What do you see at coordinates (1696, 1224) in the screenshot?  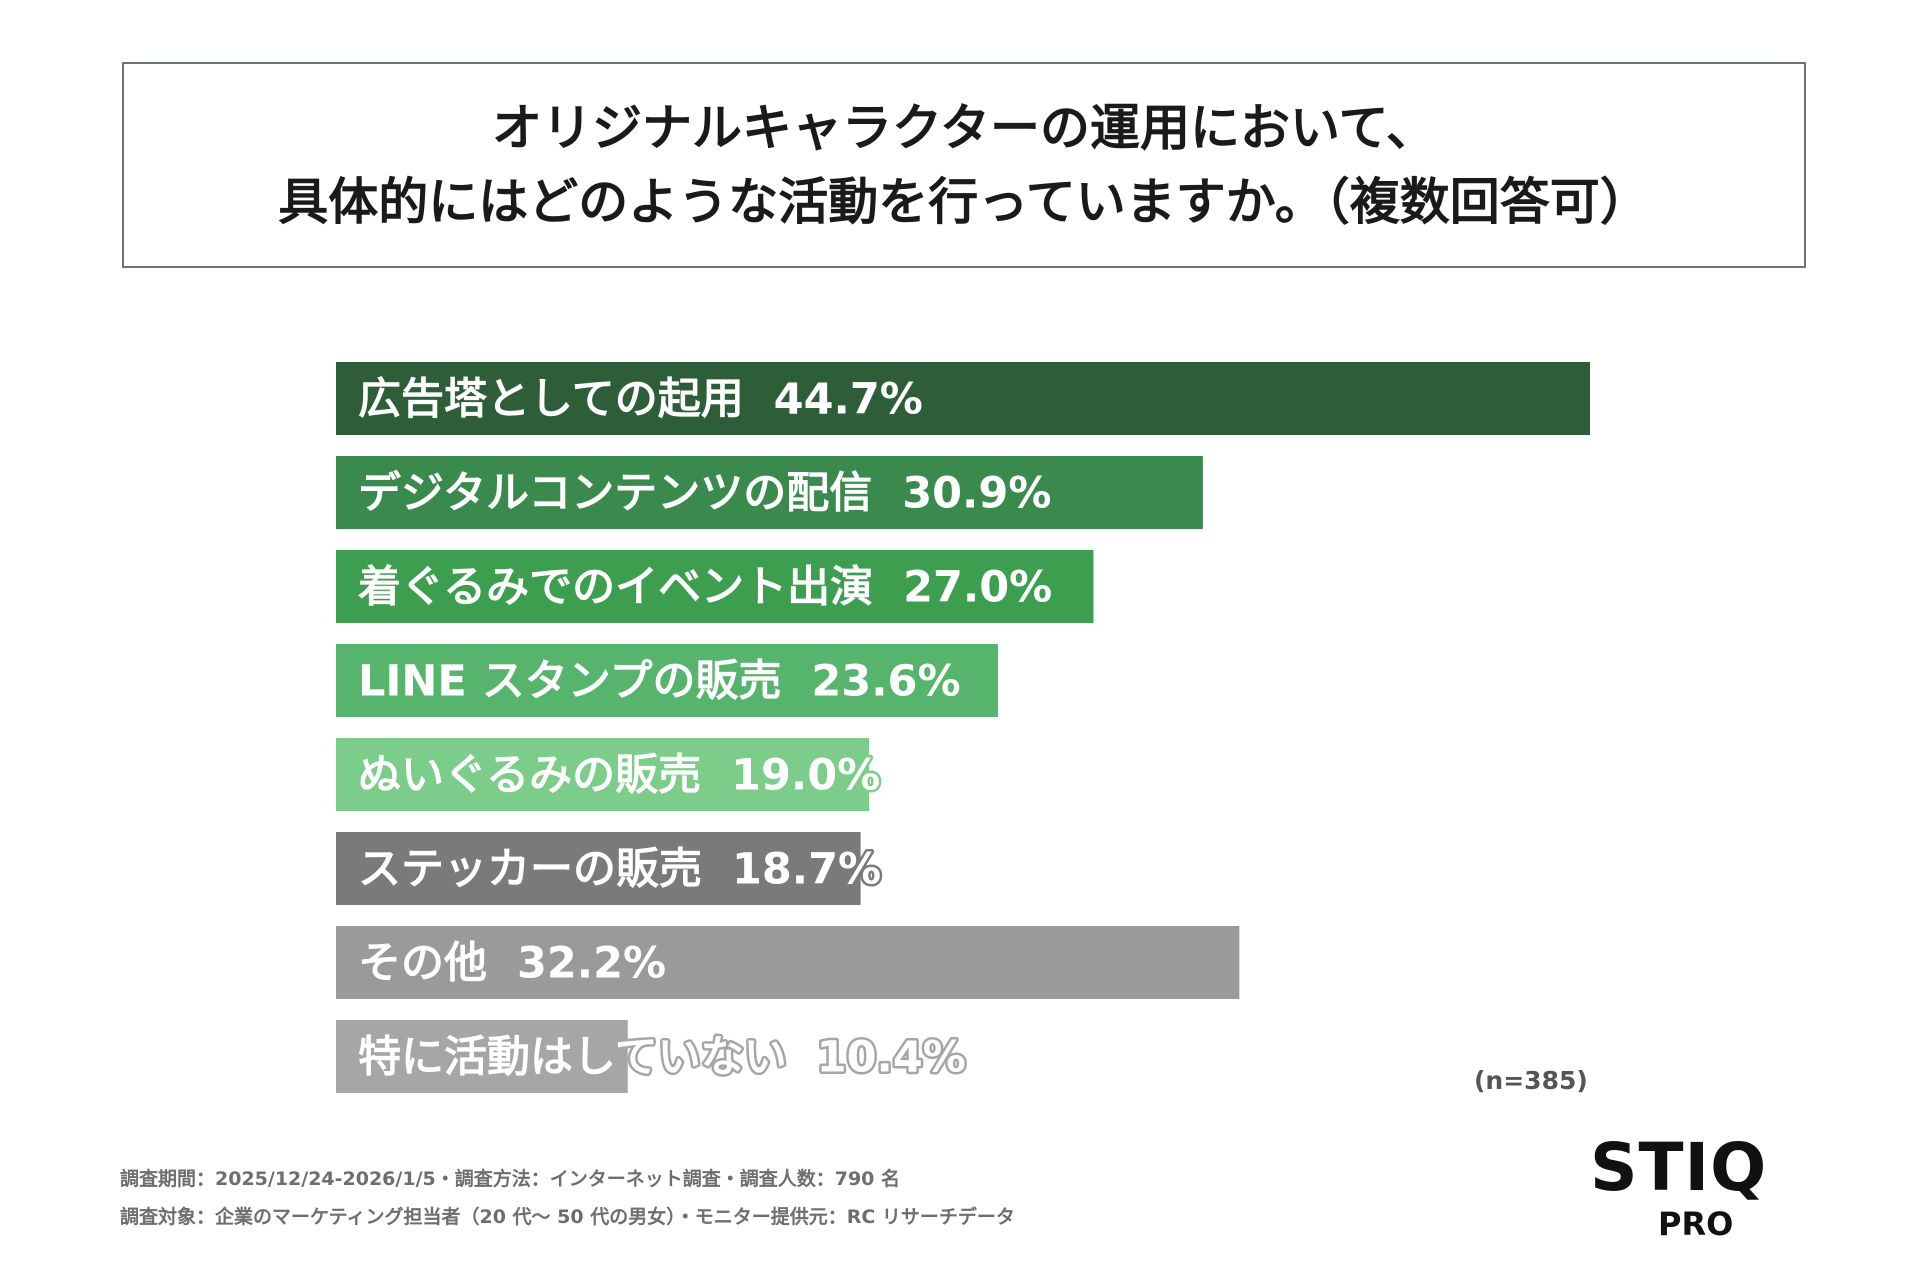 I see `logo-subtext: PRO` at bounding box center [1696, 1224].